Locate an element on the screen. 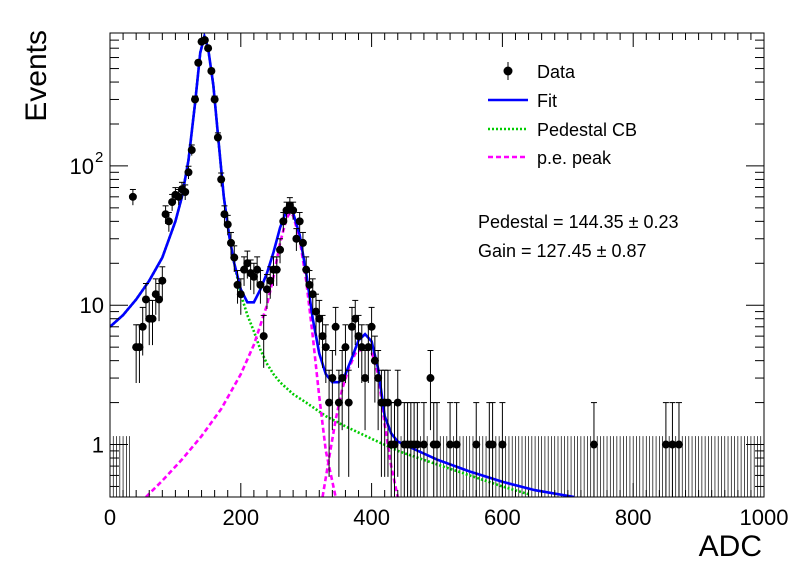 This screenshot has width=796, height=572. x-tick-label: 800 is located at coordinates (633, 517).